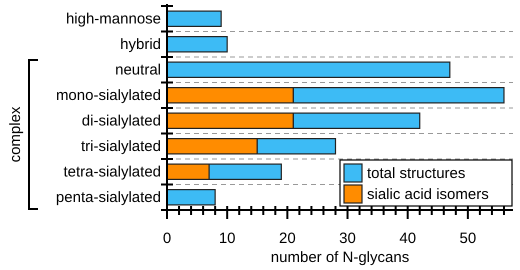 This screenshot has height=270, width=520. I want to click on legend-label: total structures, so click(416, 173).